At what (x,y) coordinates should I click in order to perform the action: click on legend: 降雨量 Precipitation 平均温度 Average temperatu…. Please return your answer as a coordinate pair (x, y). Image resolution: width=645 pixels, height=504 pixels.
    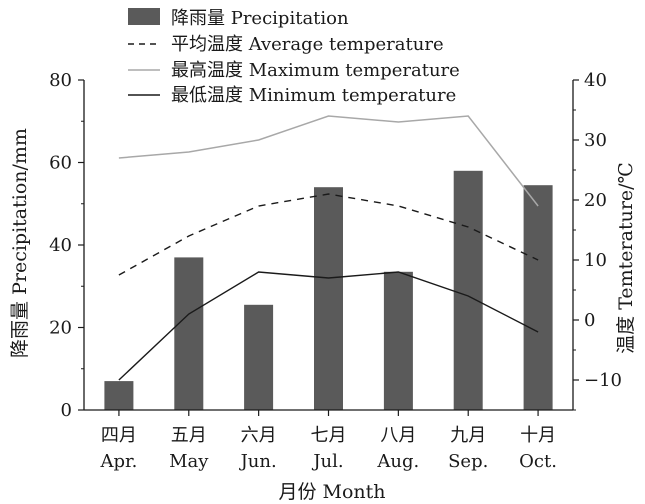
    Looking at the image, I should click on (294, 57).